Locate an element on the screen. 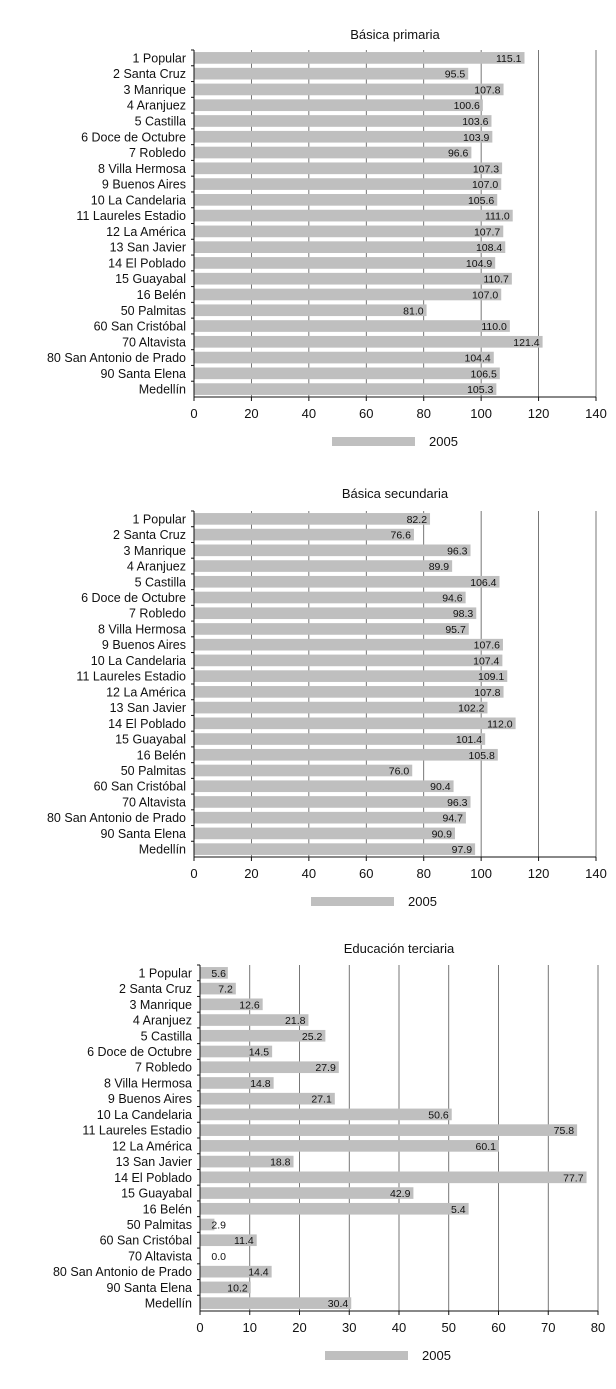 The height and width of the screenshot is (1389, 616). chart1-x-tick-label-3: 60 is located at coordinates (366, 413).